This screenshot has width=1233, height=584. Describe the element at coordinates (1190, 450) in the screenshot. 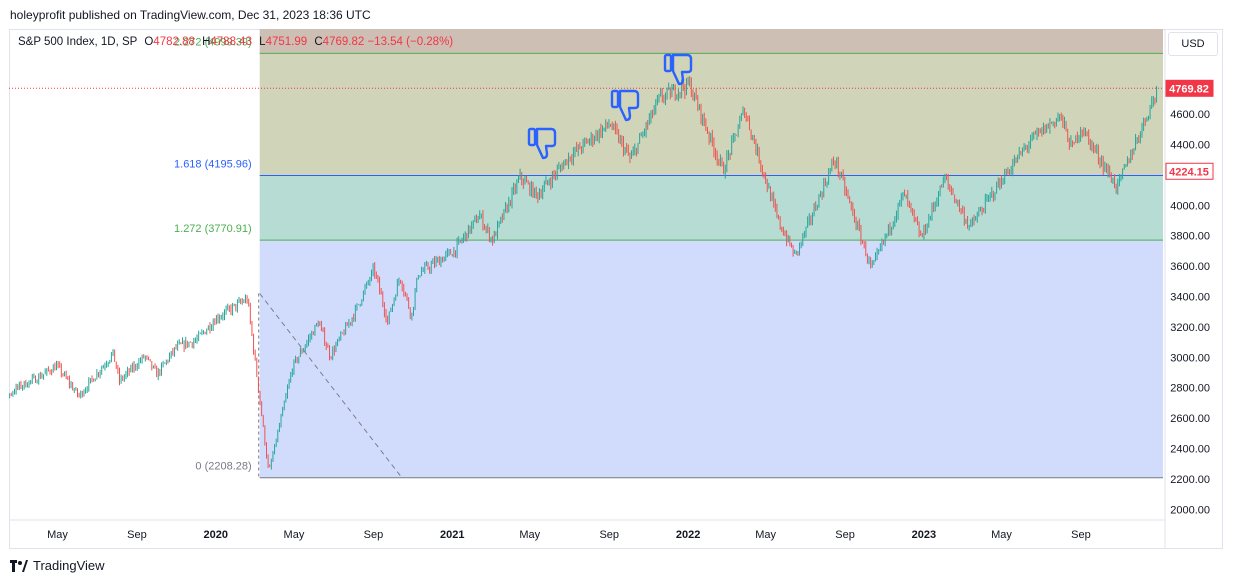

I see `y-tick-label: 2400.00` at that location.